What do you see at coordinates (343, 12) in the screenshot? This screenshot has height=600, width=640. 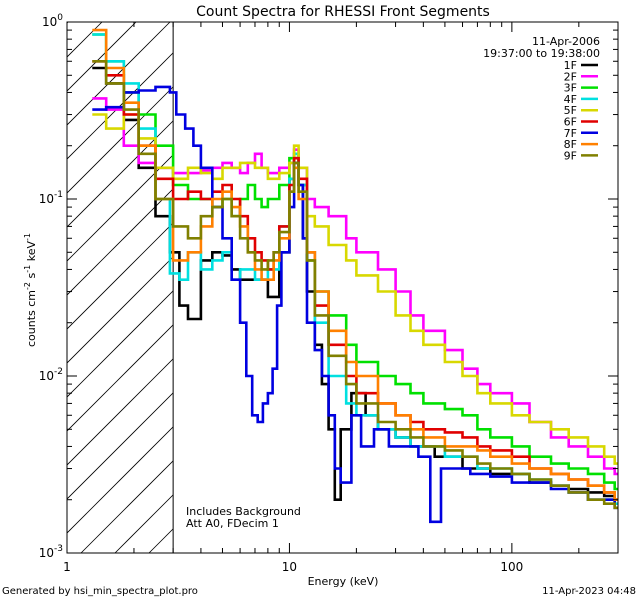 I see `chart-title: Count Spectra for RHESSI Front Segments` at bounding box center [343, 12].